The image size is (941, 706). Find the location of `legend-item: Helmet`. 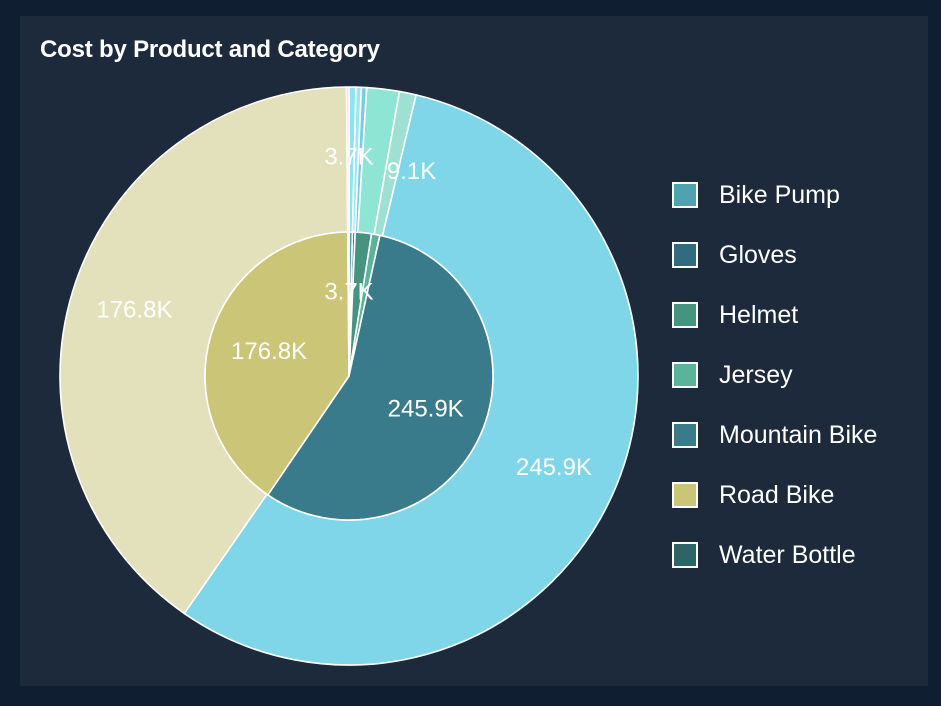

legend-item: Helmet is located at coordinates (735, 315).